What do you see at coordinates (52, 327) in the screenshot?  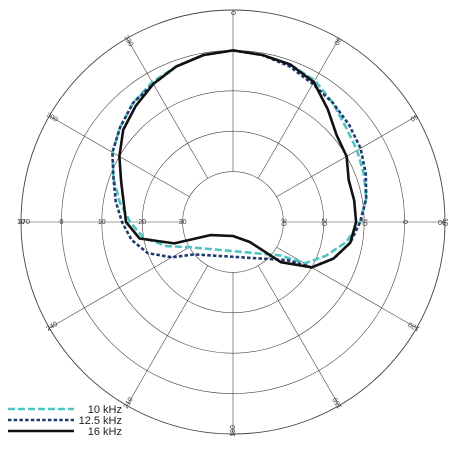 I see `angle-tick-label: 240` at bounding box center [52, 327].